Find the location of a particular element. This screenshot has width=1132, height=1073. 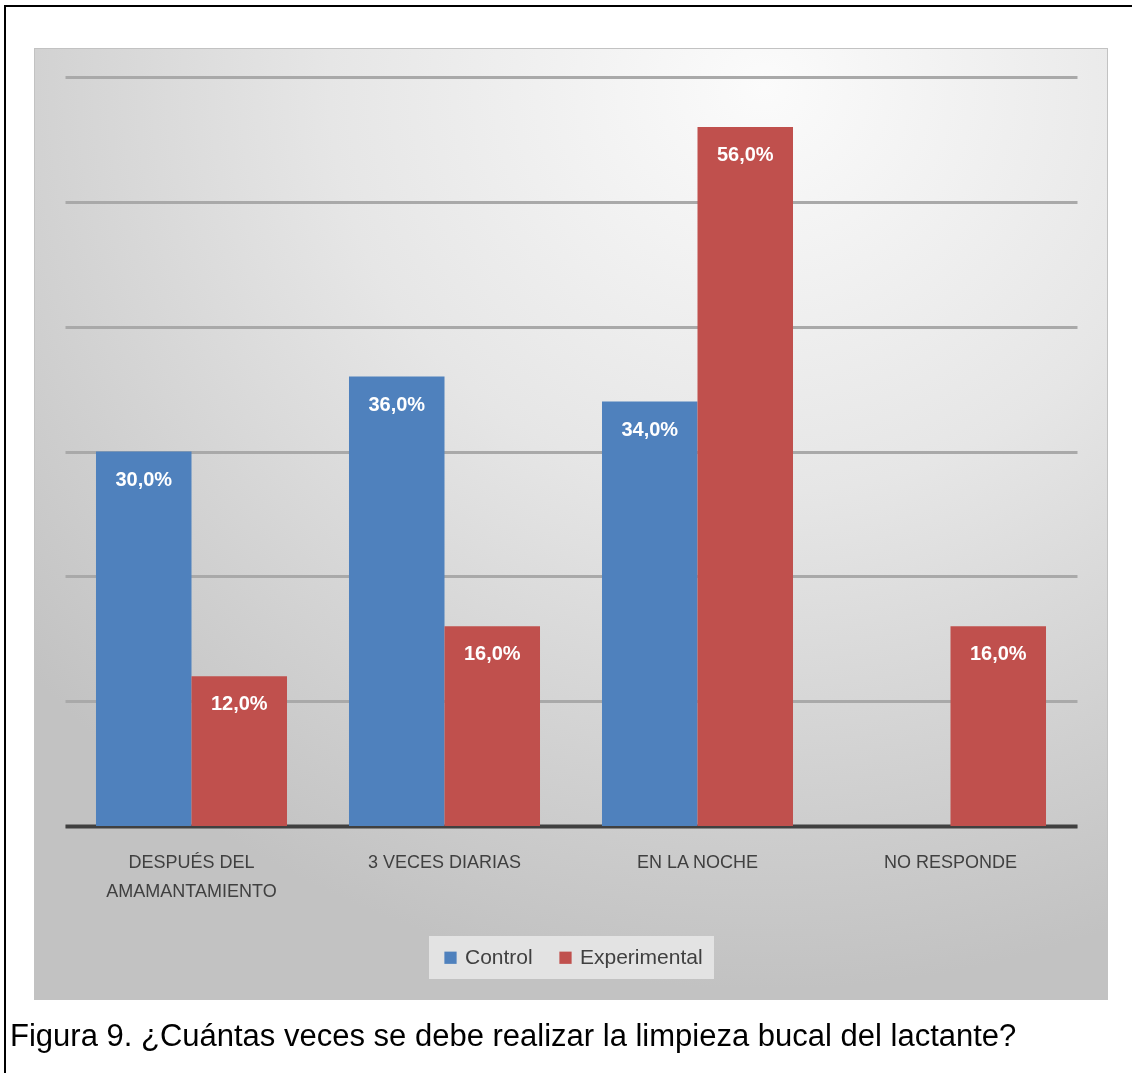

data-label: 30,0% is located at coordinates (144, 478).